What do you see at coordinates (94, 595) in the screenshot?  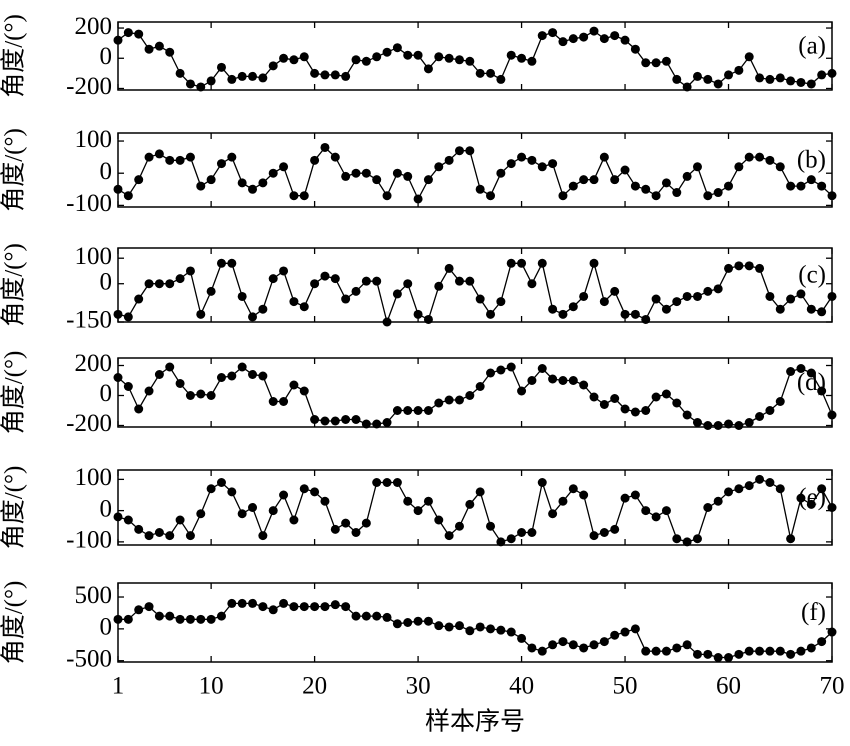 I see `y-tick-label: 500` at bounding box center [94, 595].